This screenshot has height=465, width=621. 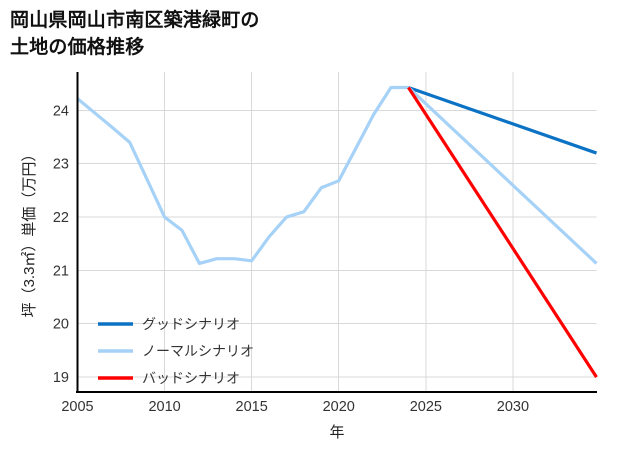 I want to click on x-axis-label: 年, so click(x=336, y=432).